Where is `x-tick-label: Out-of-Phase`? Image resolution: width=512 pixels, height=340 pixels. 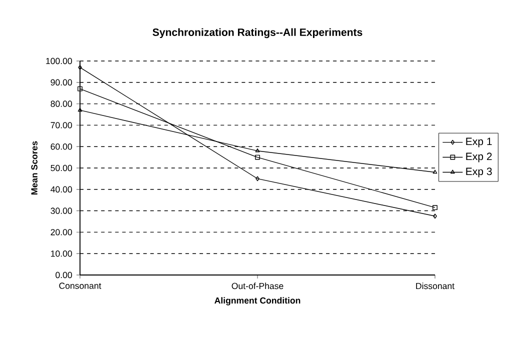 x-tick-label: Out-of-Phase is located at coordinates (258, 286).